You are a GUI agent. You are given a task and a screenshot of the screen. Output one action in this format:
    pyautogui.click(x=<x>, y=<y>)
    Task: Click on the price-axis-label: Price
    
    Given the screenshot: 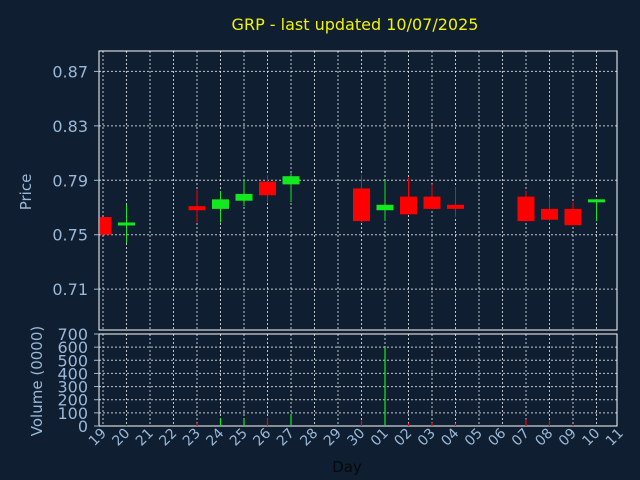 What is the action you would take?
    pyautogui.click(x=26, y=192)
    